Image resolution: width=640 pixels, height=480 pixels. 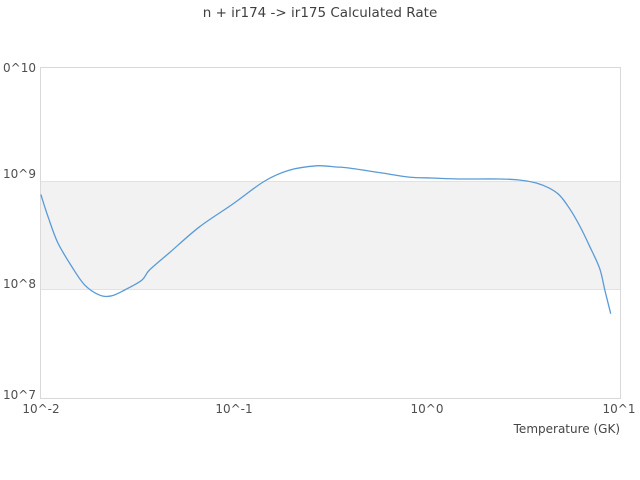 I want to click on x-tick-1e1: 10^1, so click(x=619, y=409).